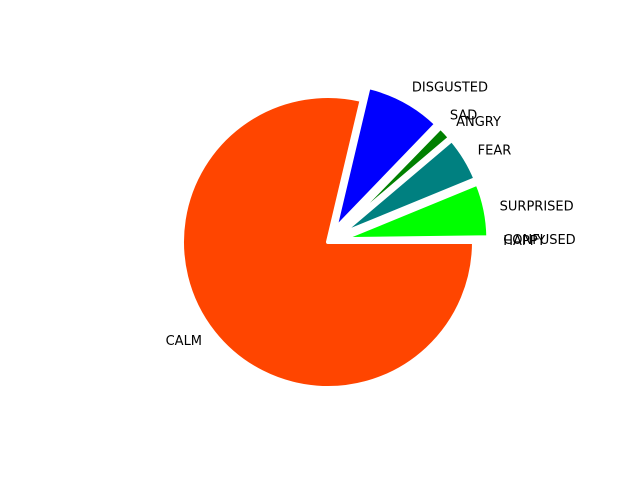 Image resolution: width=640 pixels, height=480 pixels. Describe the element at coordinates (389, 179) in the screenshot. I see `pie-slice-sad` at that location.